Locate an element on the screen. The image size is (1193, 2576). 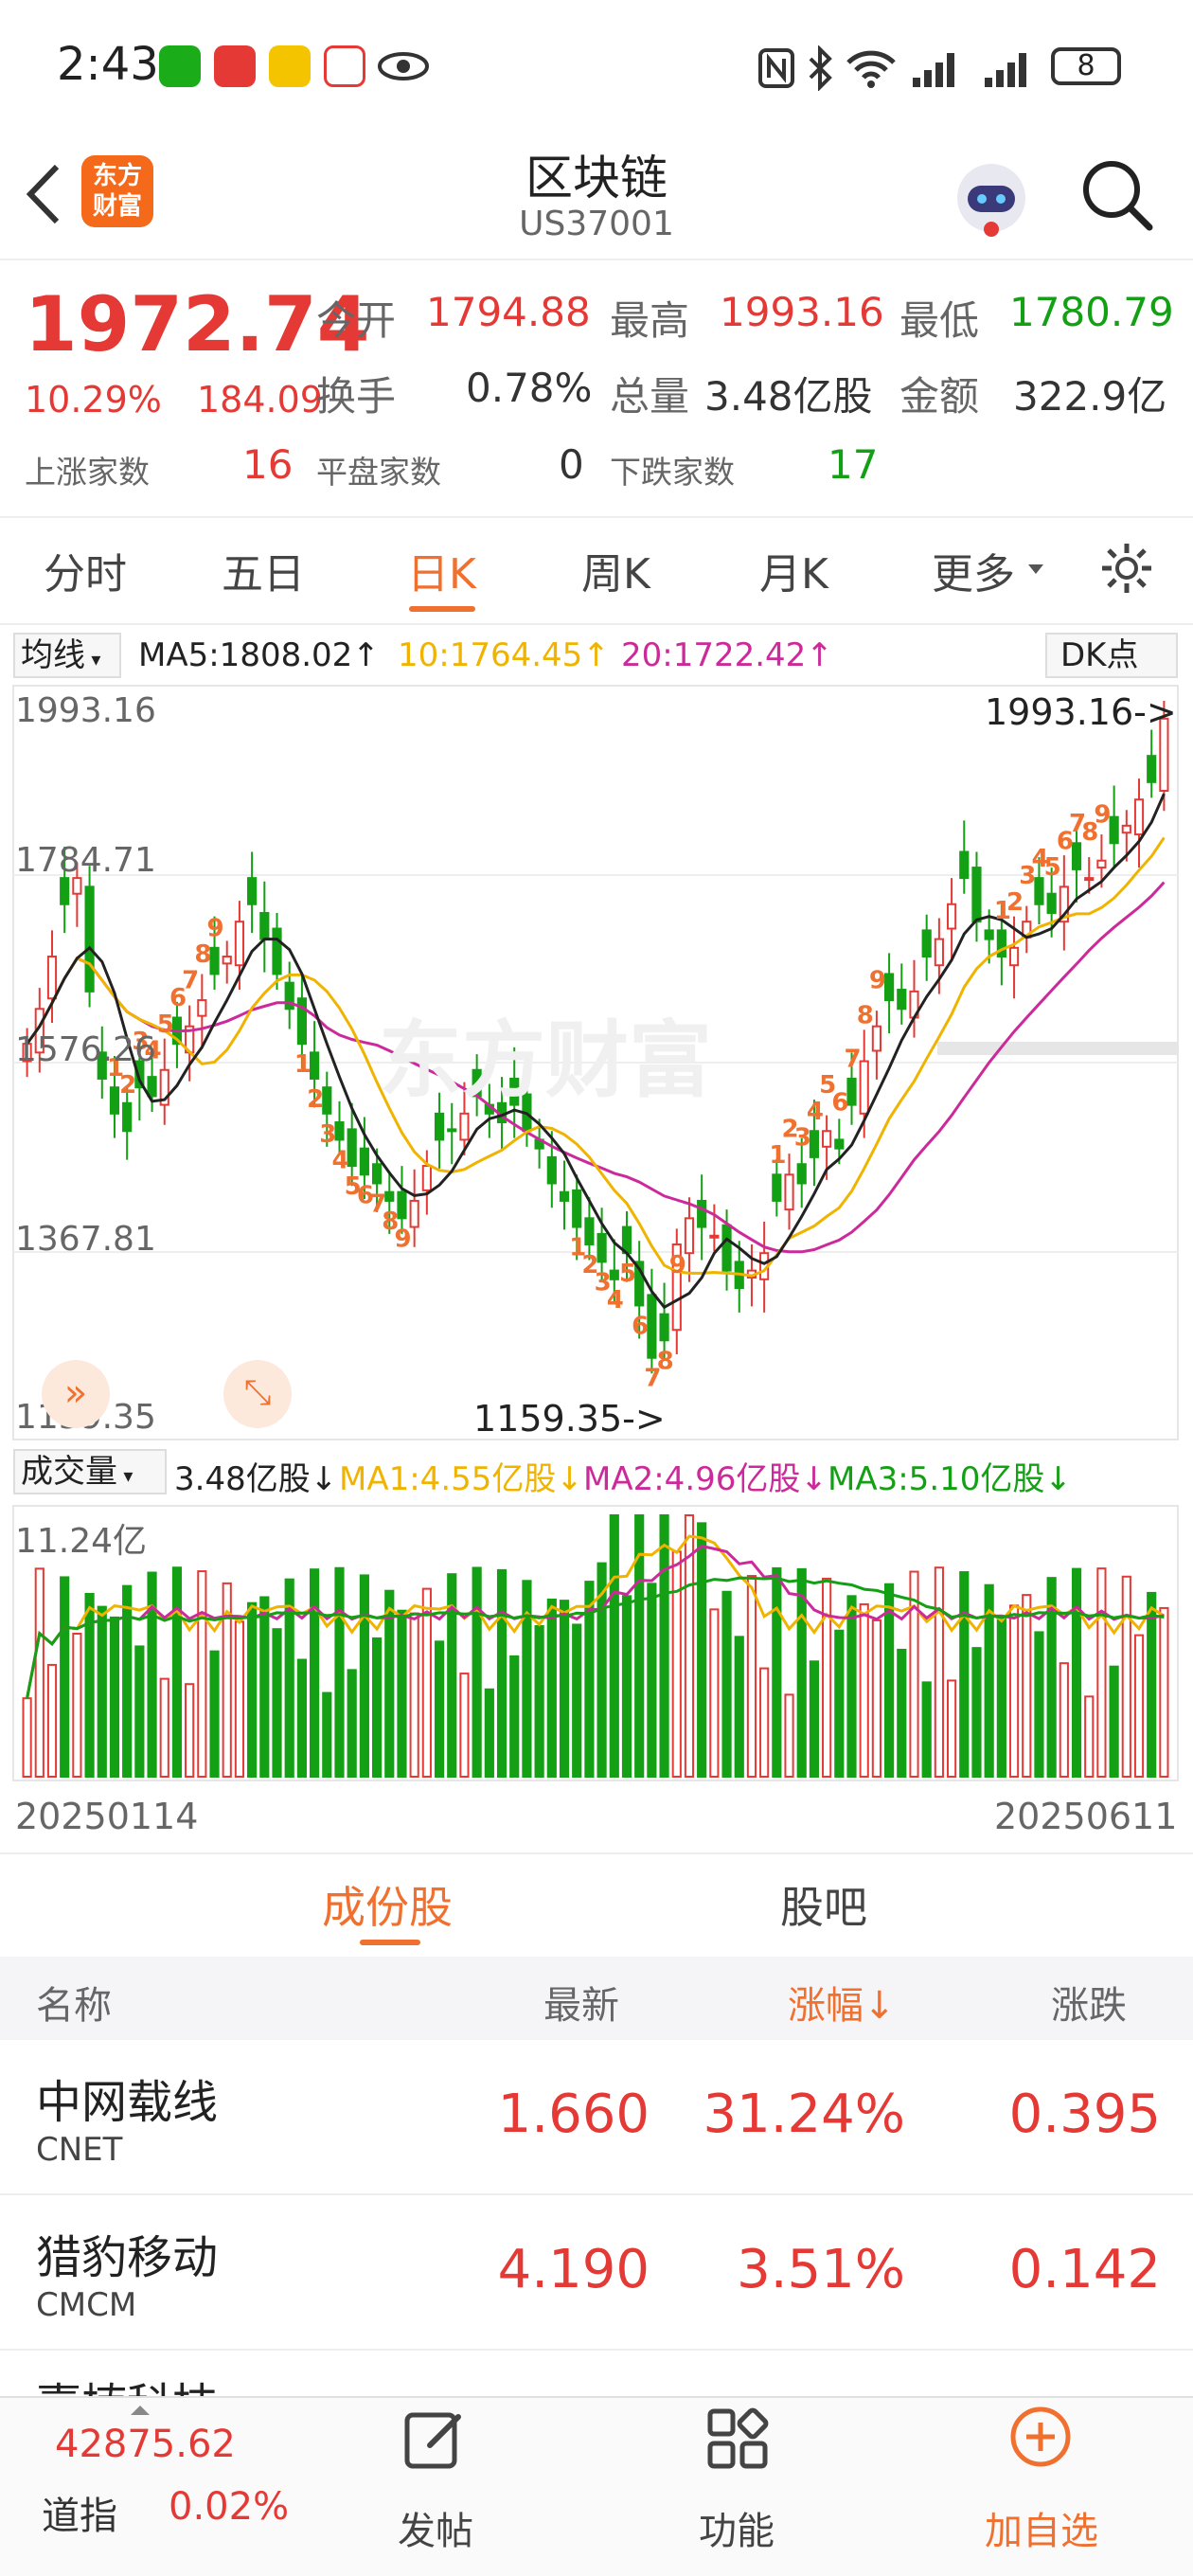
settings-icon is located at coordinates (1126, 568).